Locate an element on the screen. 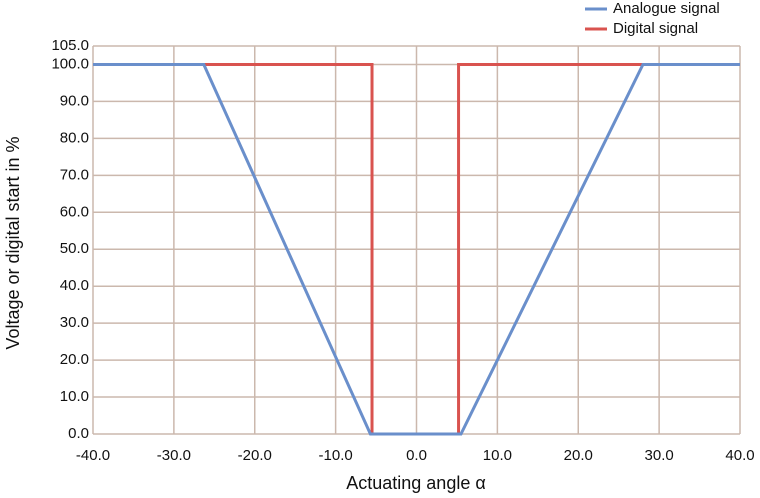  y-tick-label: 100.0 is located at coordinates (70, 63).